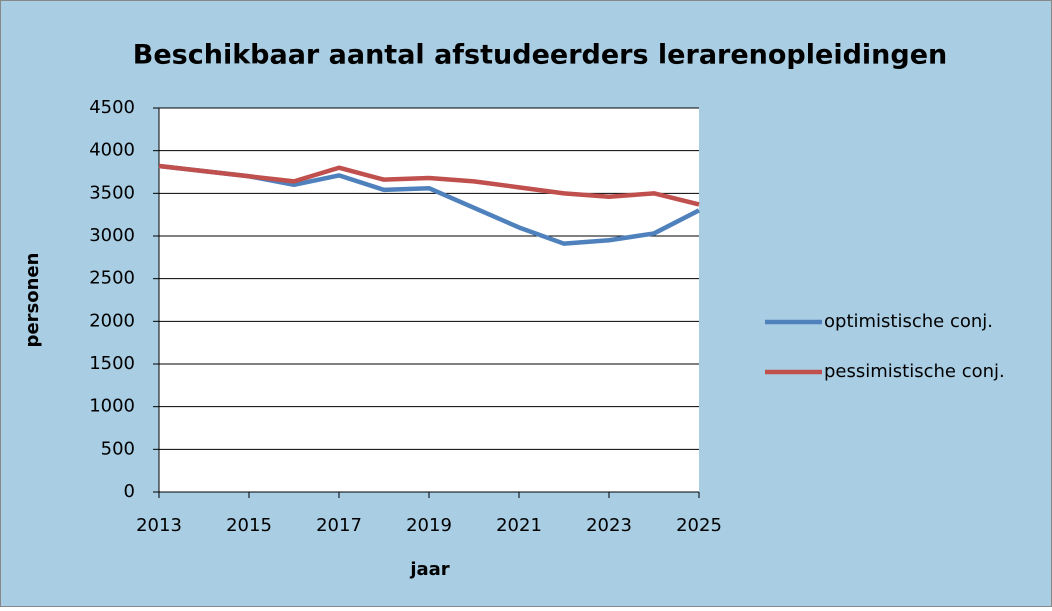 This screenshot has width=1052, height=611. Describe the element at coordinates (32, 300) in the screenshot. I see `y-axis-label: personen` at that location.